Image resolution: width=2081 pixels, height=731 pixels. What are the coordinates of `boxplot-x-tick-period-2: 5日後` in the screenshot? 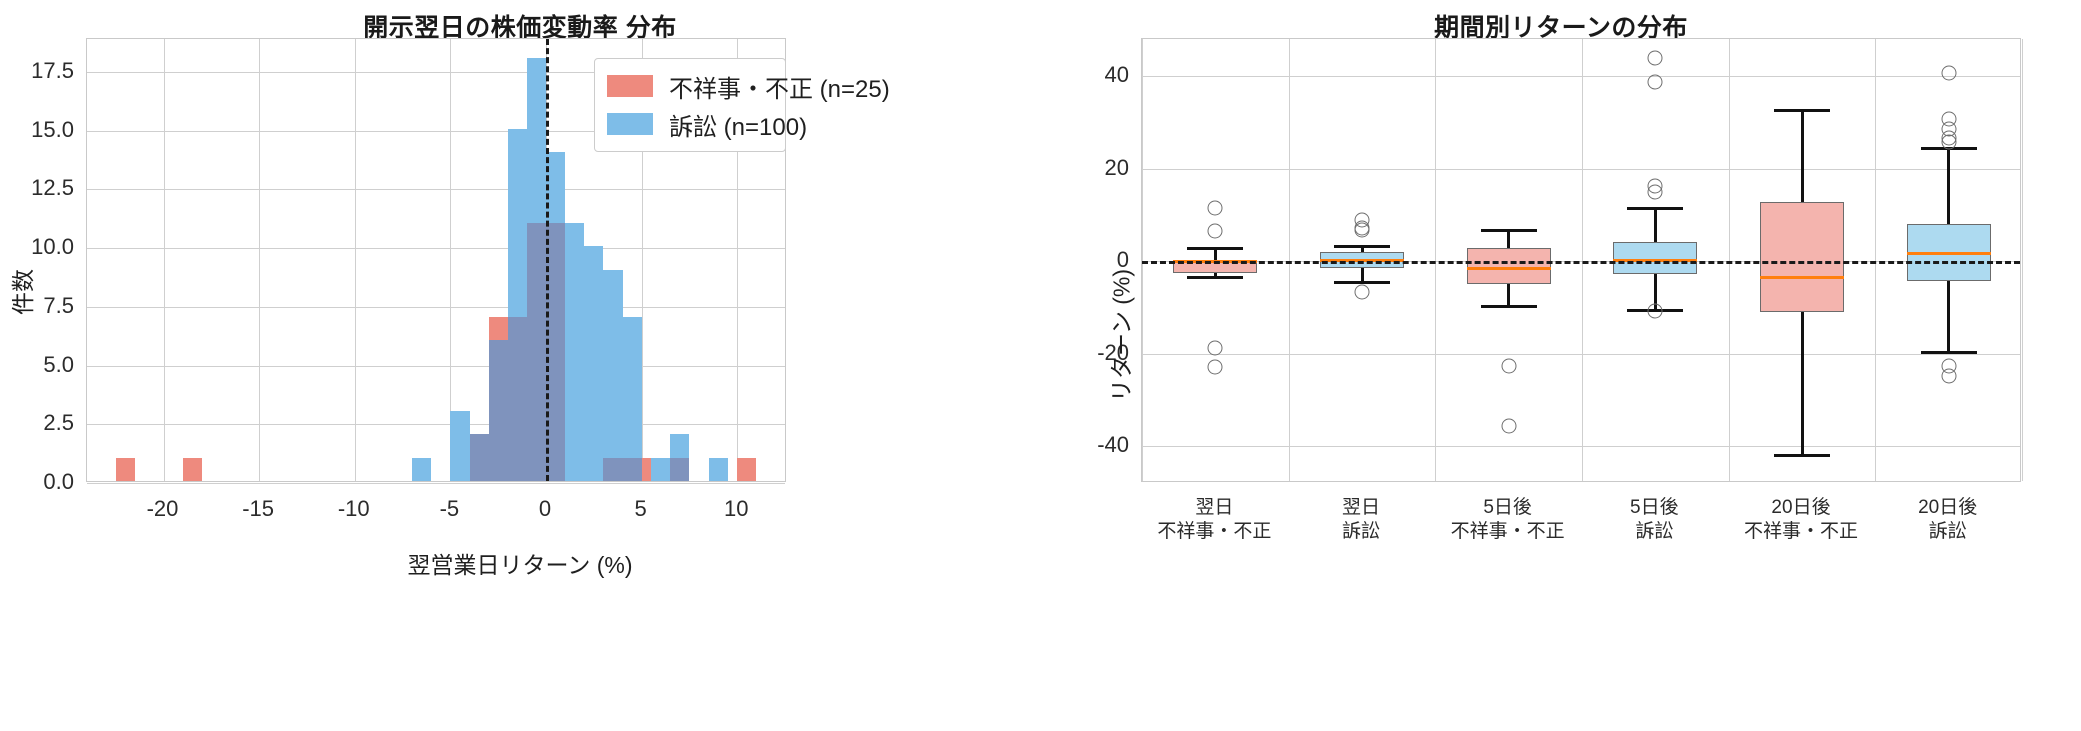 It's located at (1507, 507).